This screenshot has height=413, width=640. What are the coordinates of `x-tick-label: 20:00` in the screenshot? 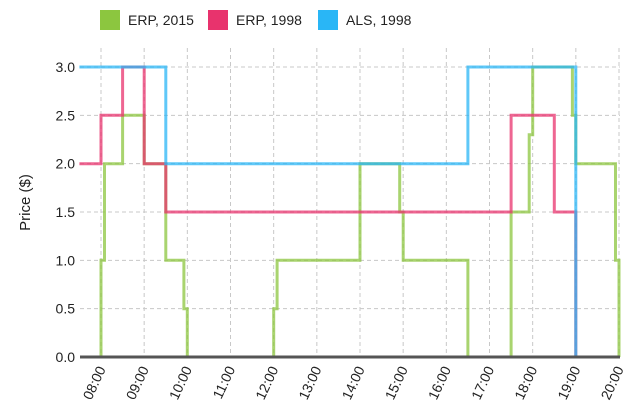 It's located at (611, 382).